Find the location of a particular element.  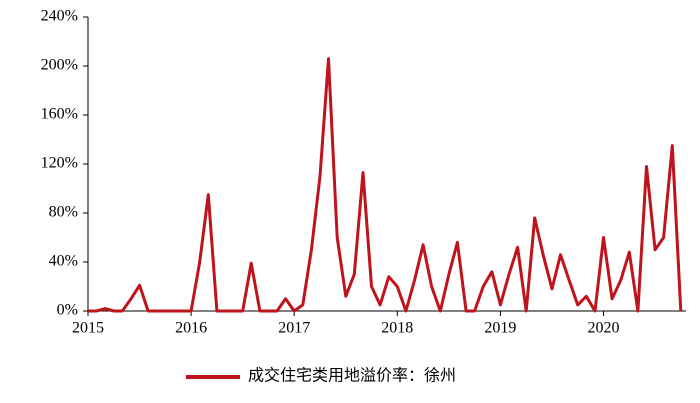

x-tick-label: 2017 is located at coordinates (294, 328).